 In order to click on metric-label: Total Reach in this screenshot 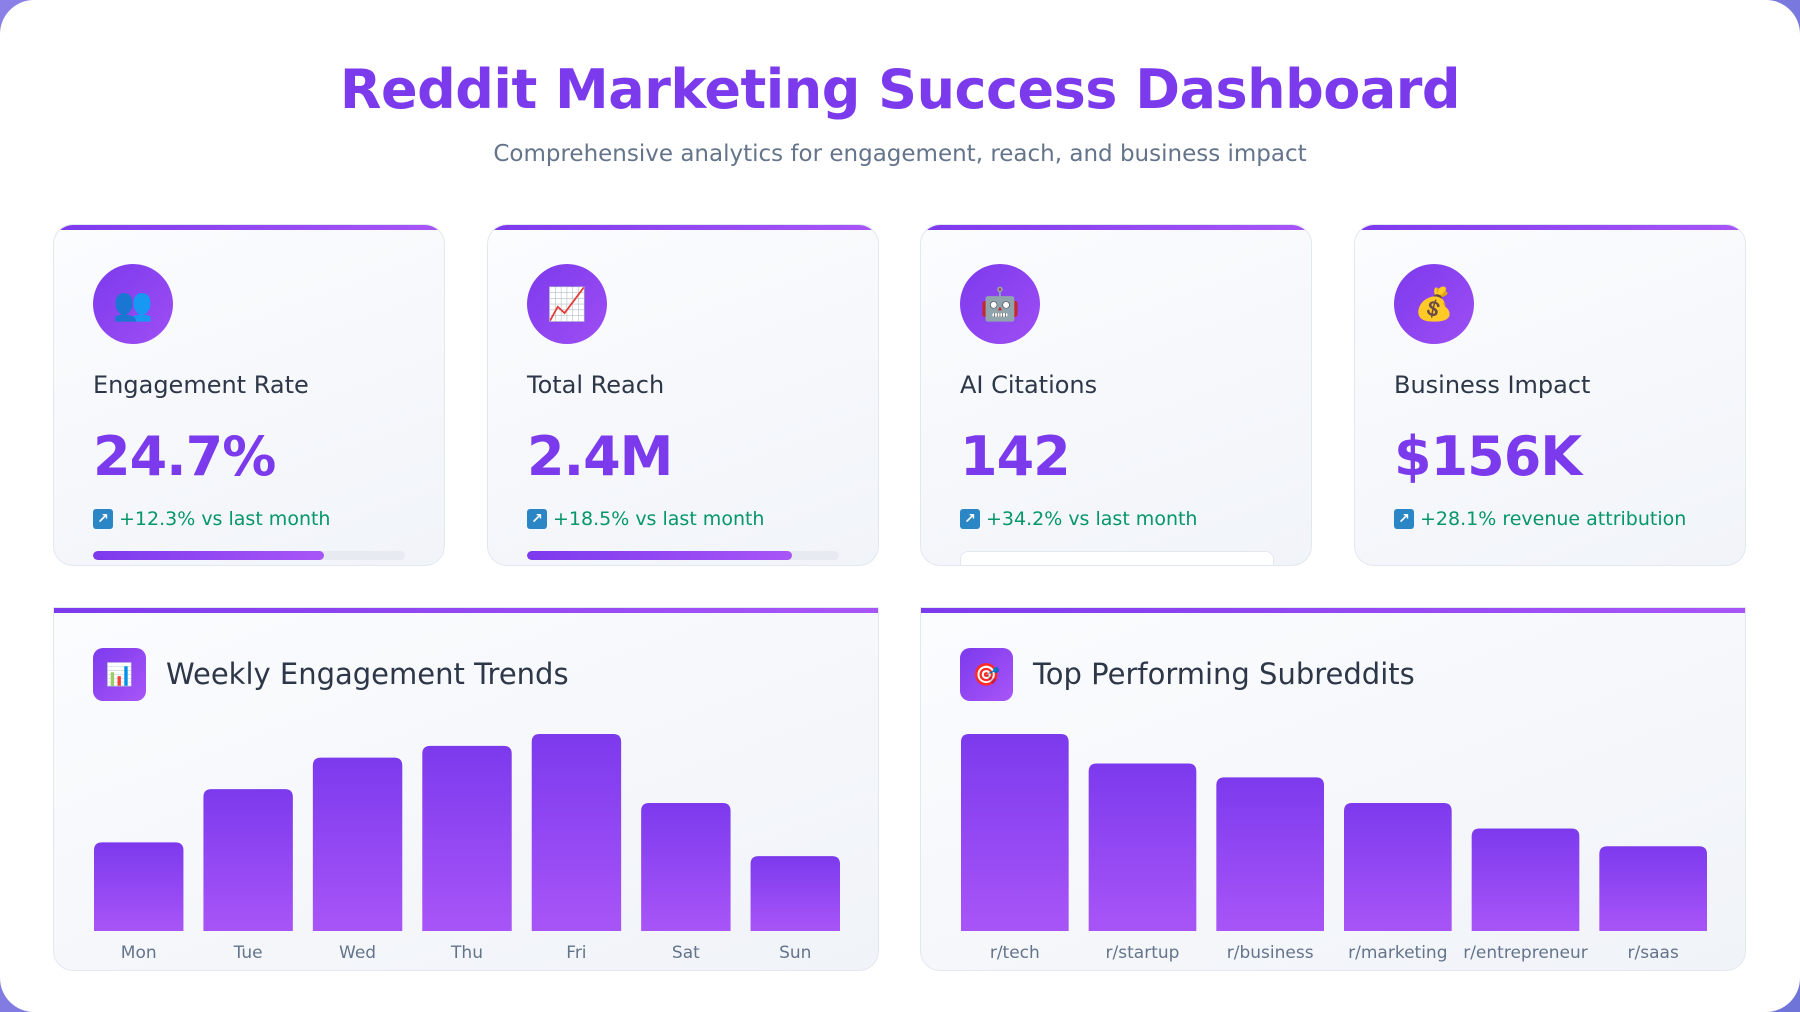, I will do `click(596, 385)`.